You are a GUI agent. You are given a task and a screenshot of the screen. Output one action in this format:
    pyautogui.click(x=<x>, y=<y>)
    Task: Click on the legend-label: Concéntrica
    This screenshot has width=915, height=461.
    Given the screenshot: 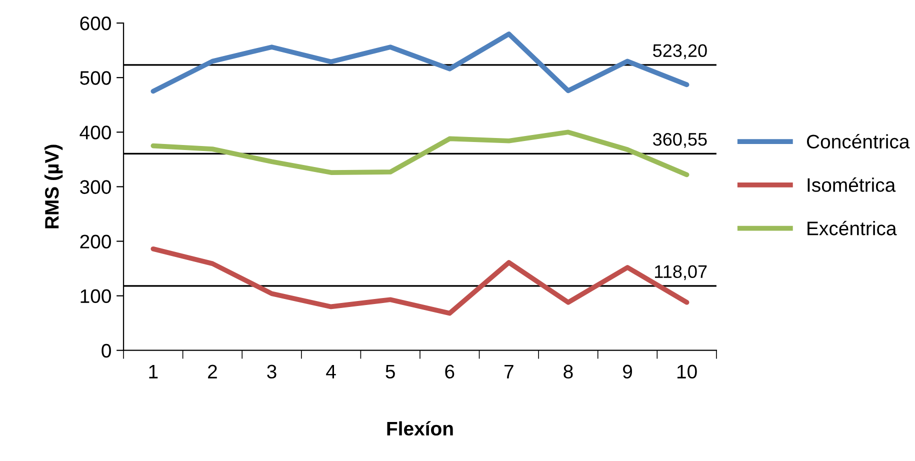 What is the action you would take?
    pyautogui.click(x=858, y=141)
    